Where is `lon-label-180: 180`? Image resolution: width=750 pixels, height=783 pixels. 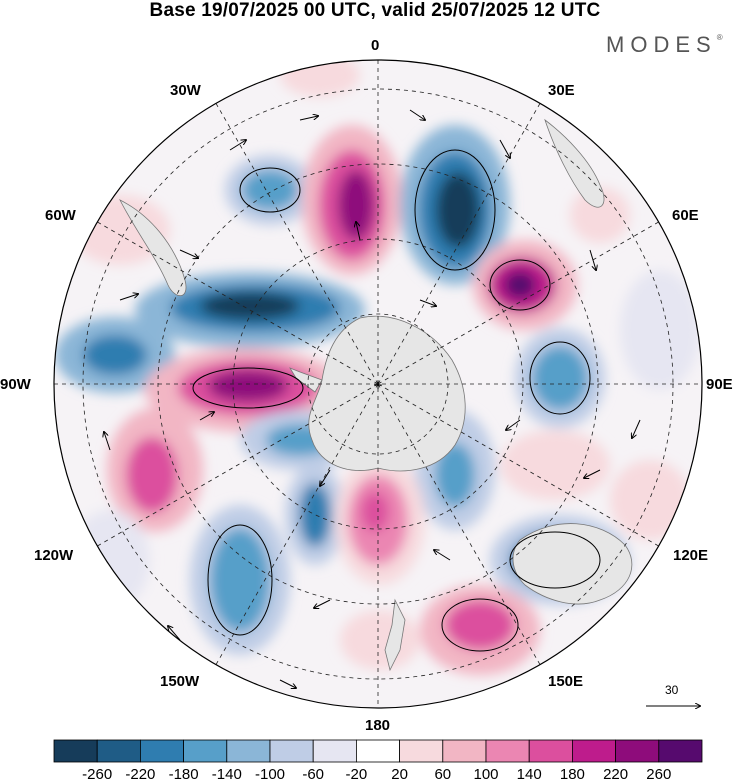 lon-label-180: 180 is located at coordinates (378, 725).